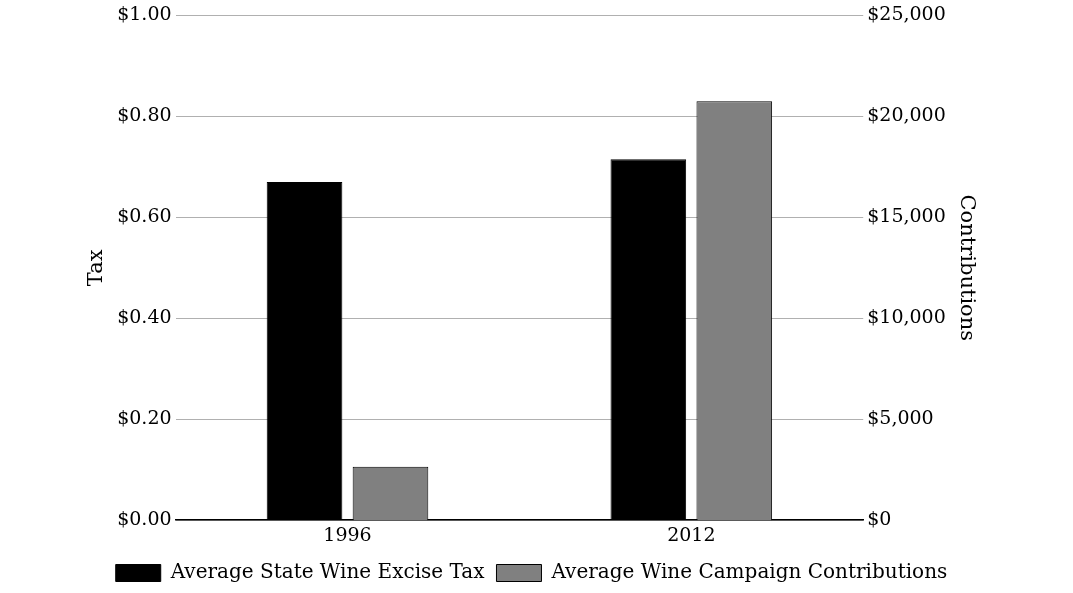 This screenshot has width=1073, height=593. Describe the element at coordinates (906, 114) in the screenshot. I see `y2-tick-label: $20,000` at that location.